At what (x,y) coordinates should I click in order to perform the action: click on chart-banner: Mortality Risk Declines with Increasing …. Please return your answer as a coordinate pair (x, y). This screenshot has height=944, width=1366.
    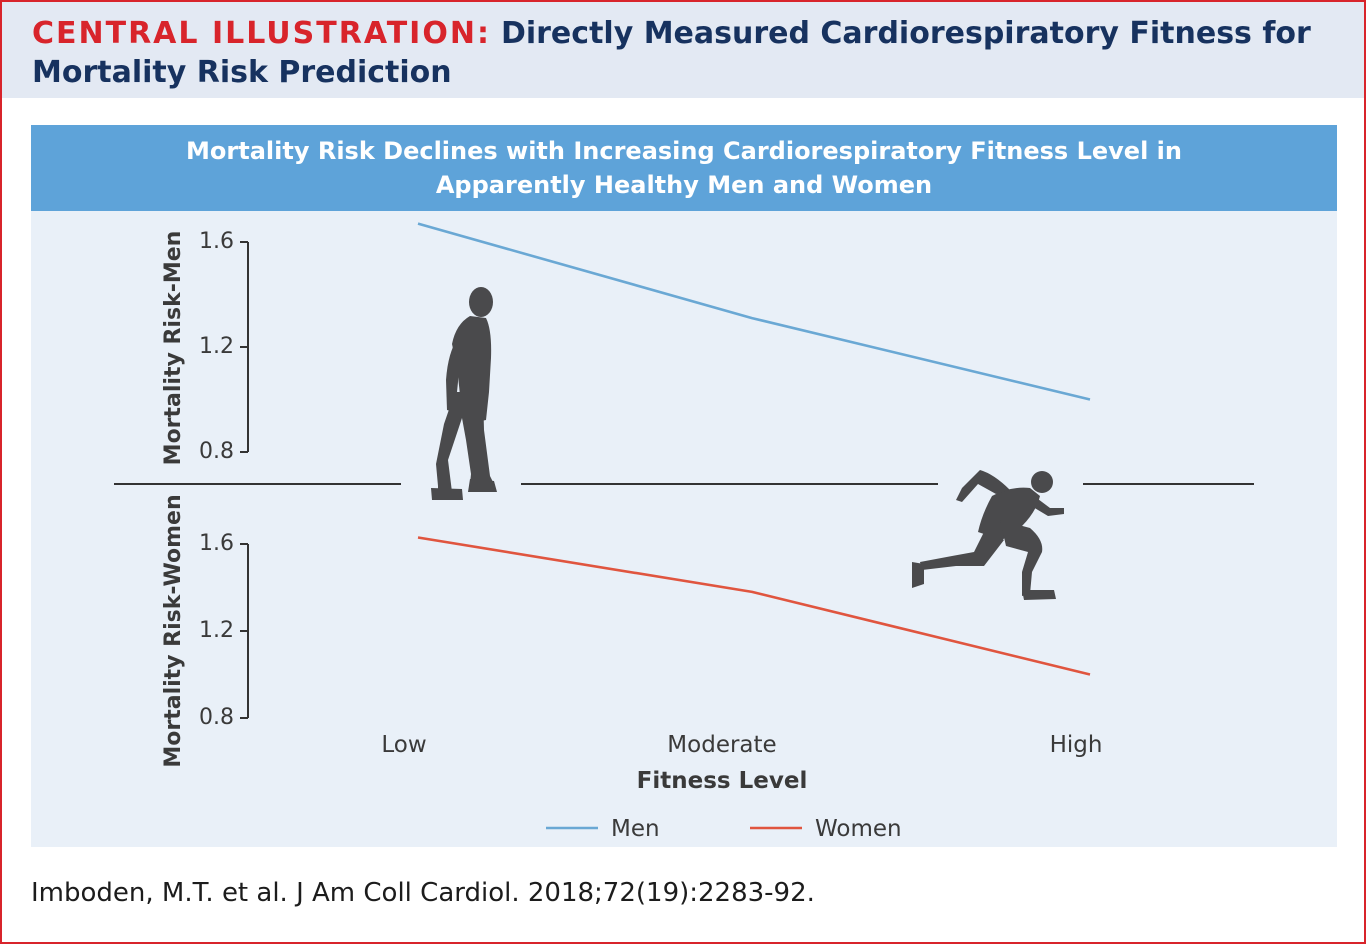
    Looking at the image, I should click on (684, 168).